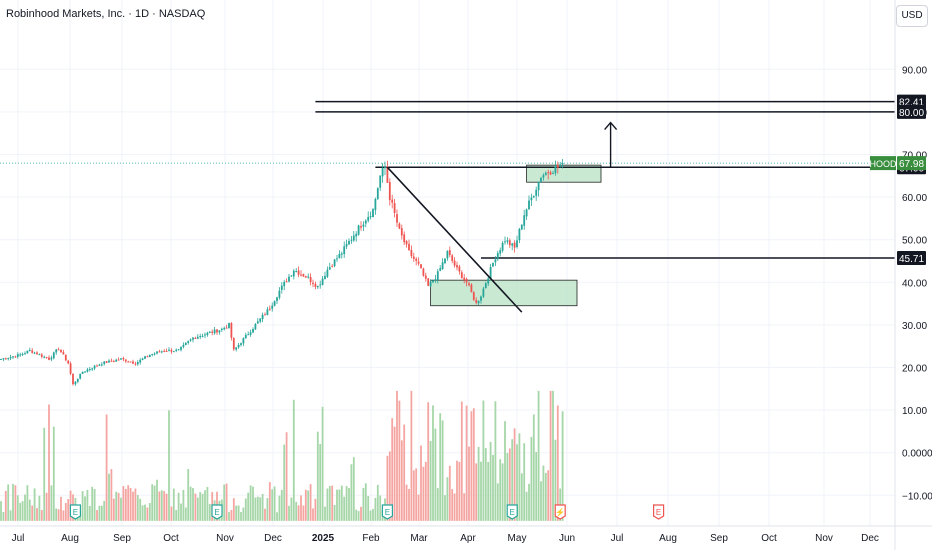  What do you see at coordinates (560, 512) in the screenshot?
I see `dividend-icon: ⚡` at bounding box center [560, 512].